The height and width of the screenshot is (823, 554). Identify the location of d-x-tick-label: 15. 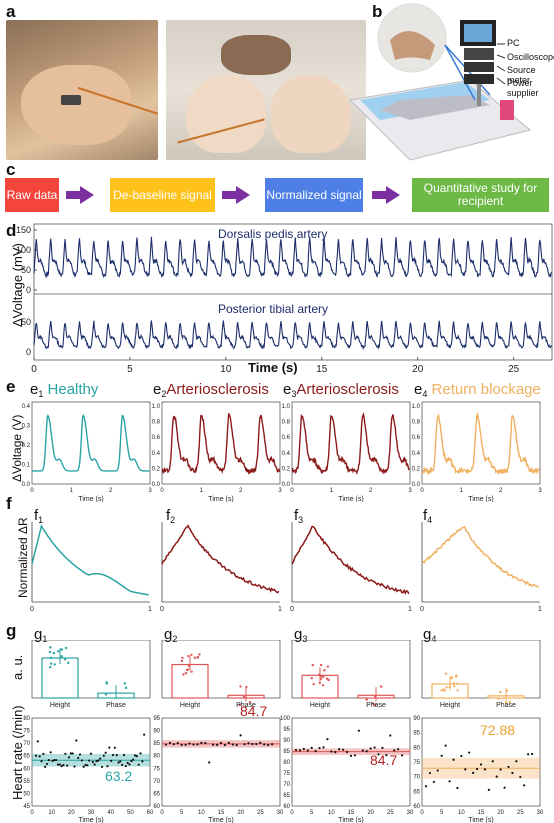
(322, 369).